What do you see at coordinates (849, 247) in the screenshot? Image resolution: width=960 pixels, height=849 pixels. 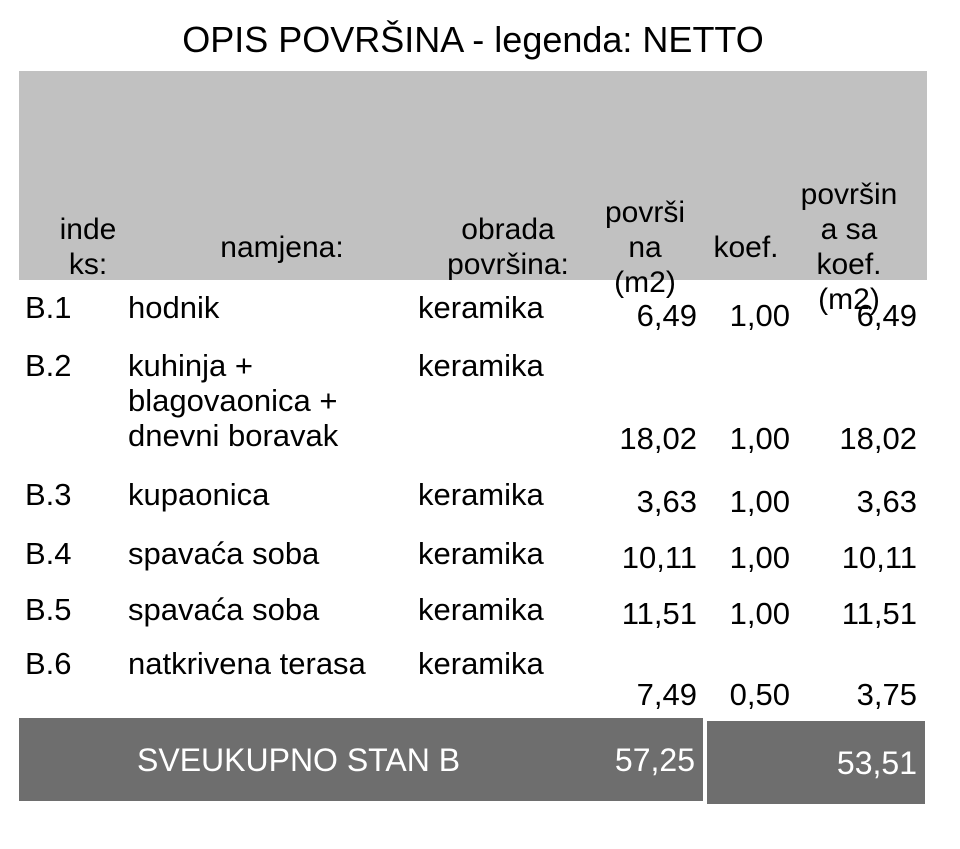 I see `col-header-povrsina-sa-koef: površin a sa koef. (m2)` at bounding box center [849, 247].